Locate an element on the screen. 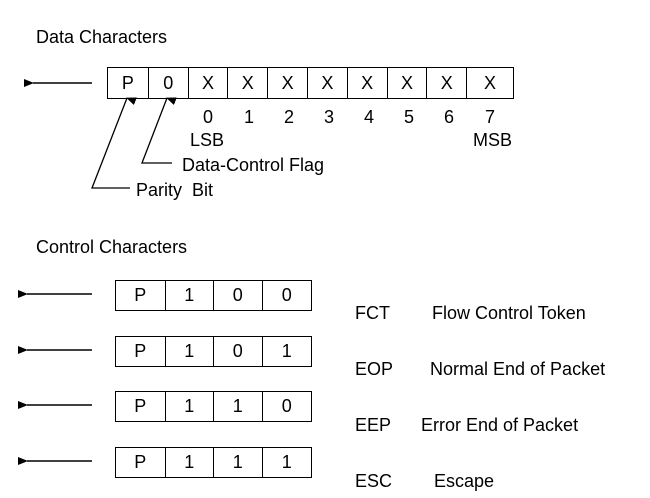 Image resolution: width=650 pixels, height=498 pixels. esc-bits: P 1 1 1 is located at coordinates (213, 462).